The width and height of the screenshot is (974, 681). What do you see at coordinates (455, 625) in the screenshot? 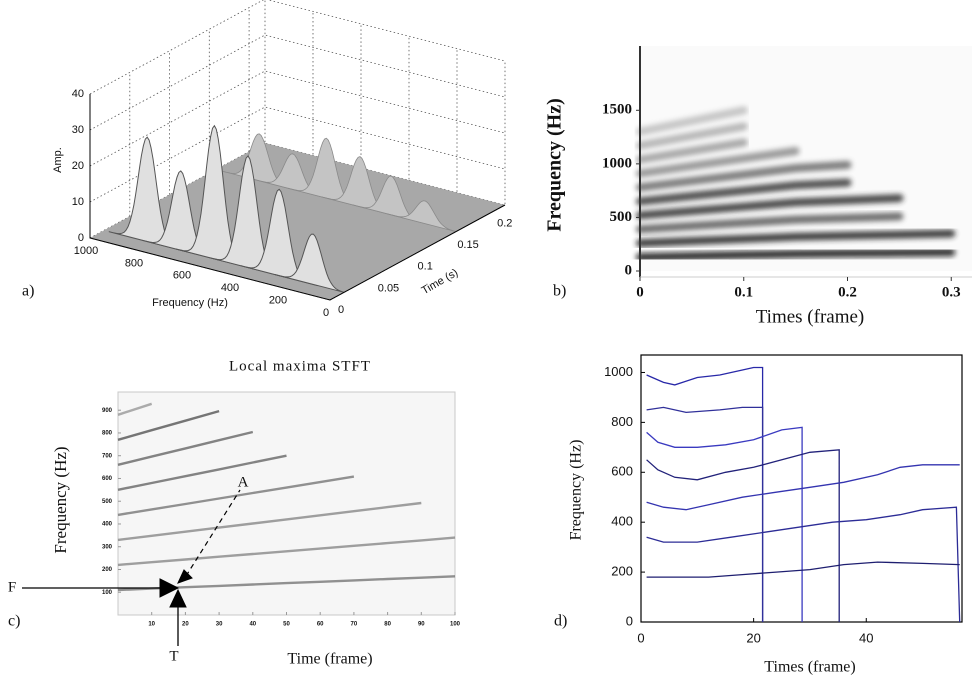
I see `x-tick-label: 100` at bounding box center [455, 625].